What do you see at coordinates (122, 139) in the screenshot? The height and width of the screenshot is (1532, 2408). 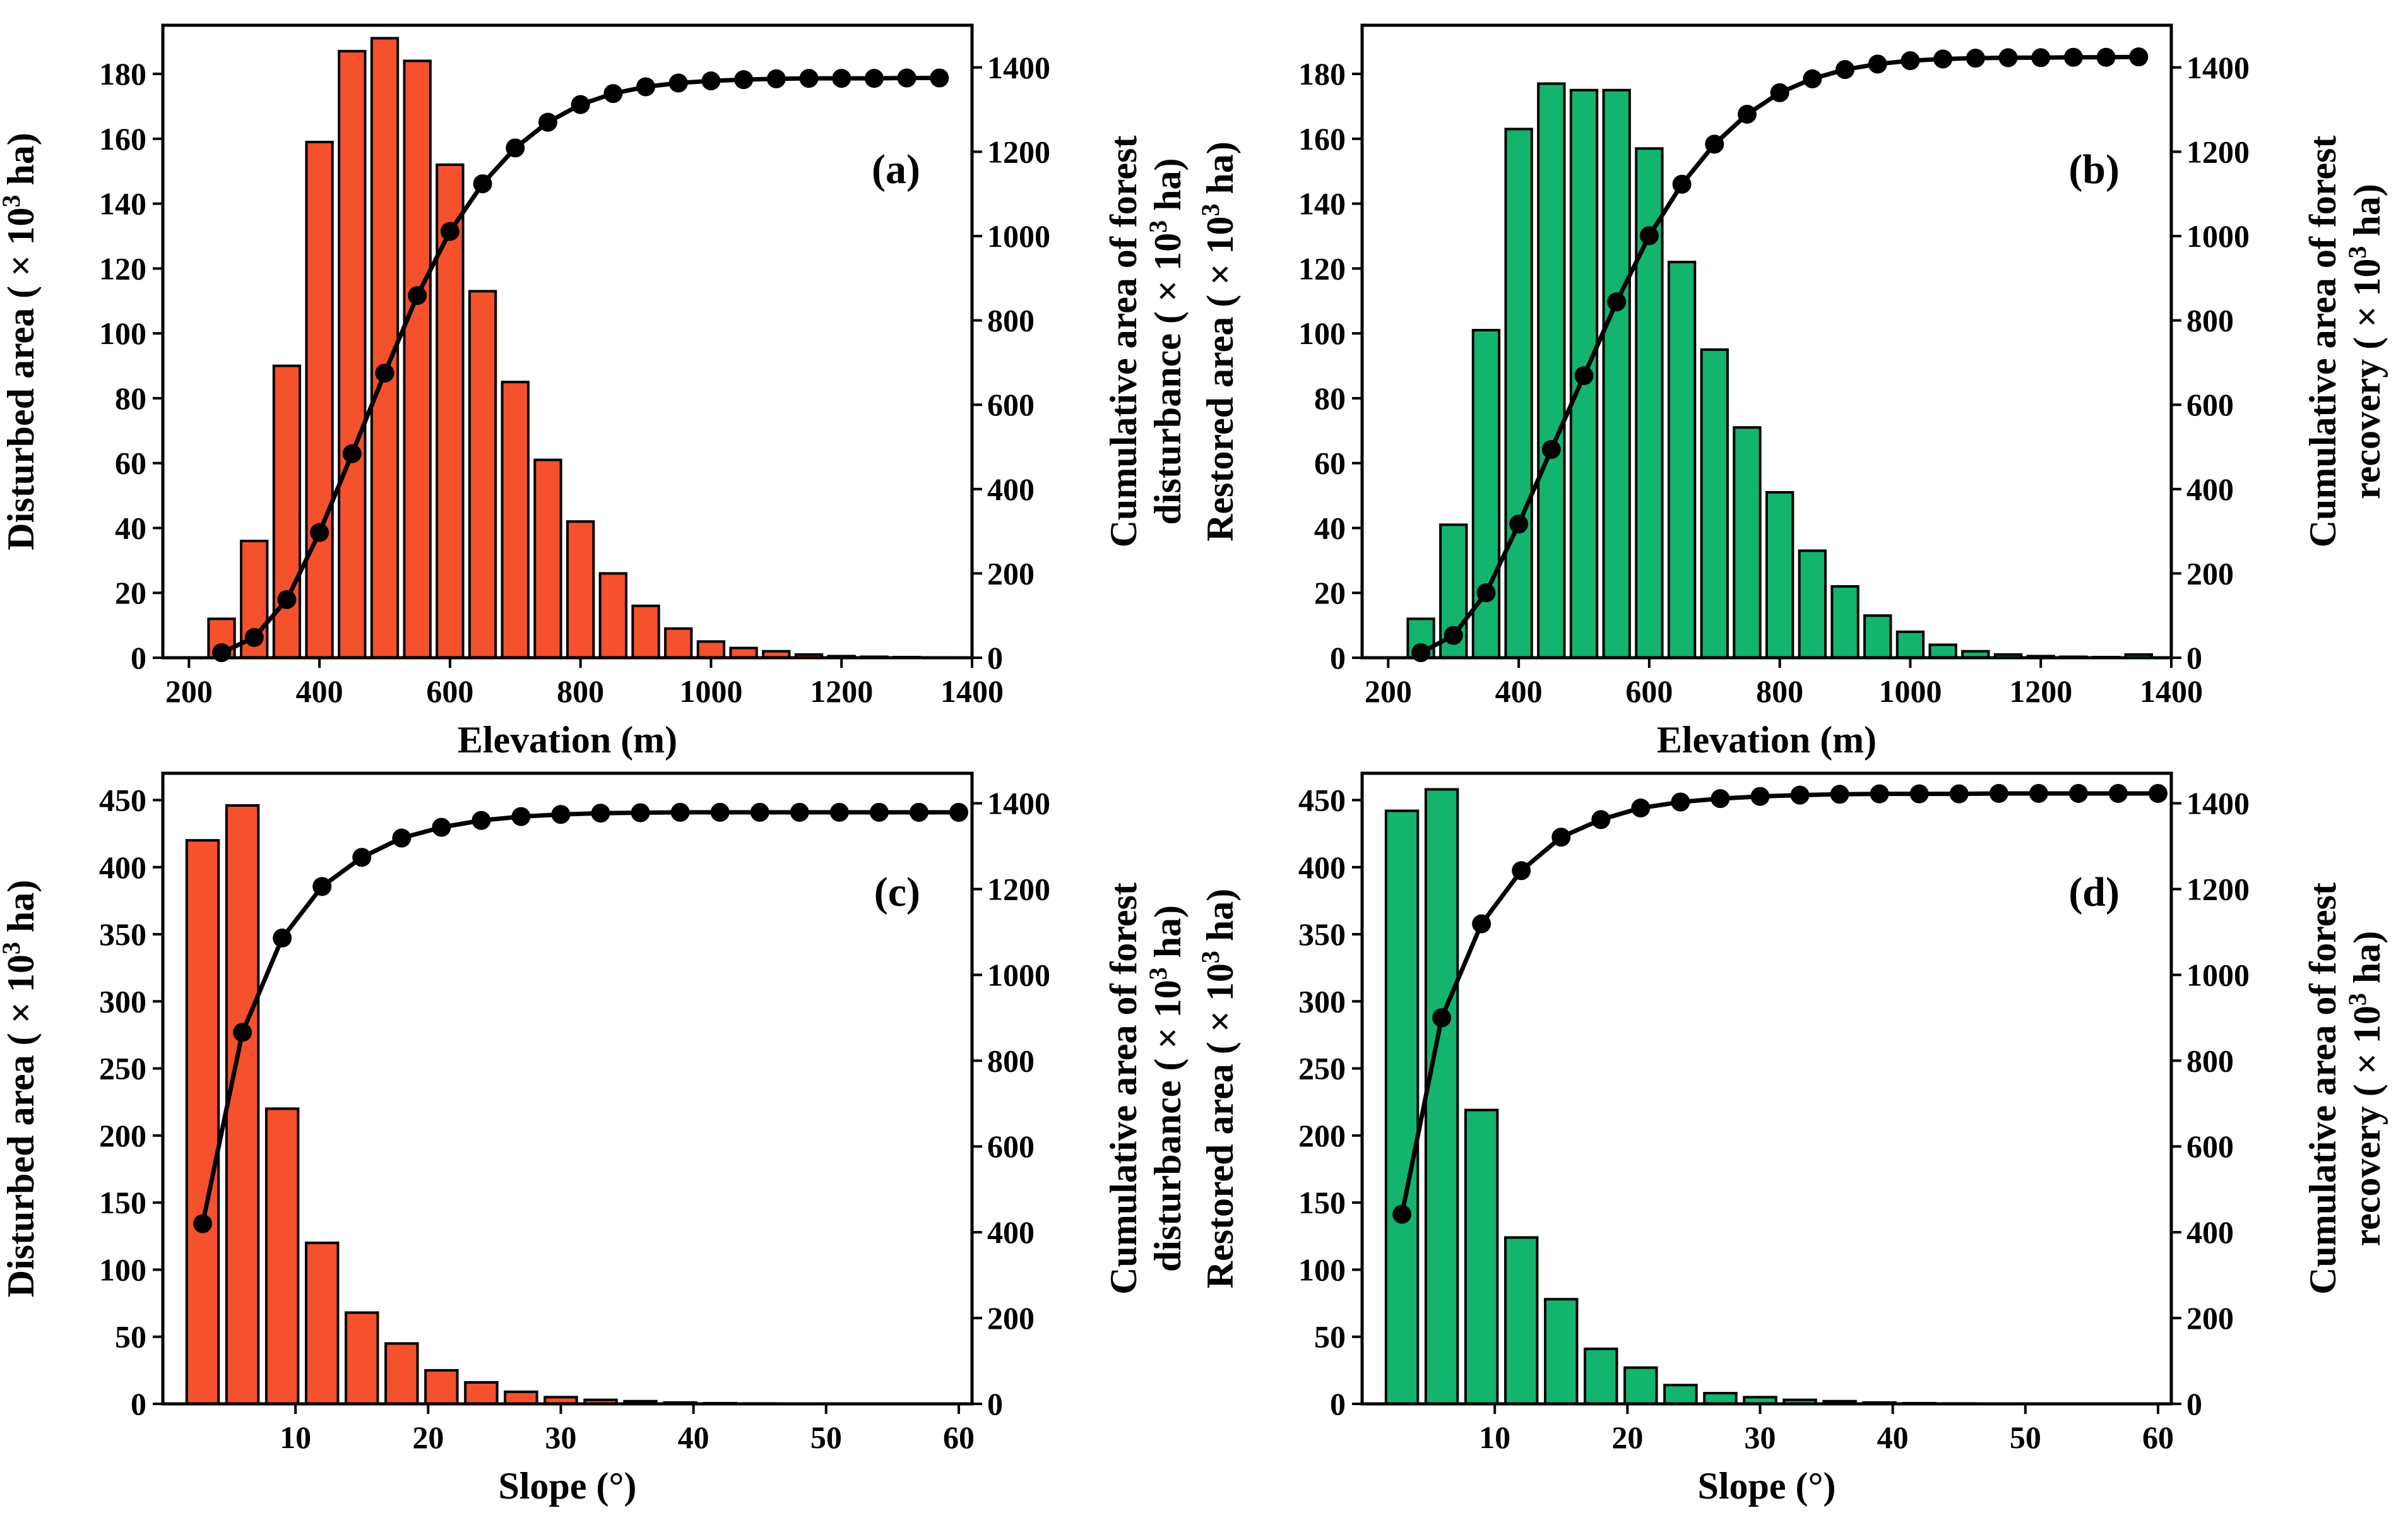 I see `y-tick-label: 160` at bounding box center [122, 139].